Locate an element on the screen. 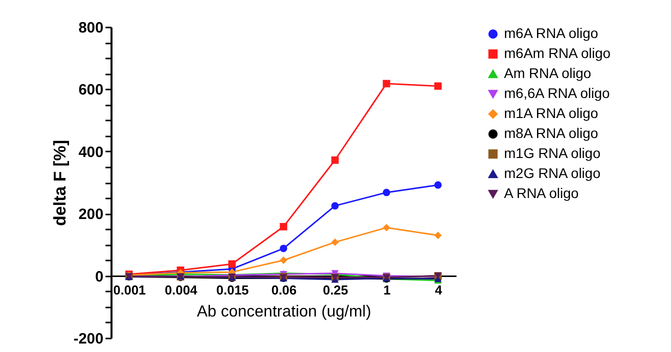 This screenshot has width=671, height=352. y-tick-label: 0 is located at coordinates (99, 277).